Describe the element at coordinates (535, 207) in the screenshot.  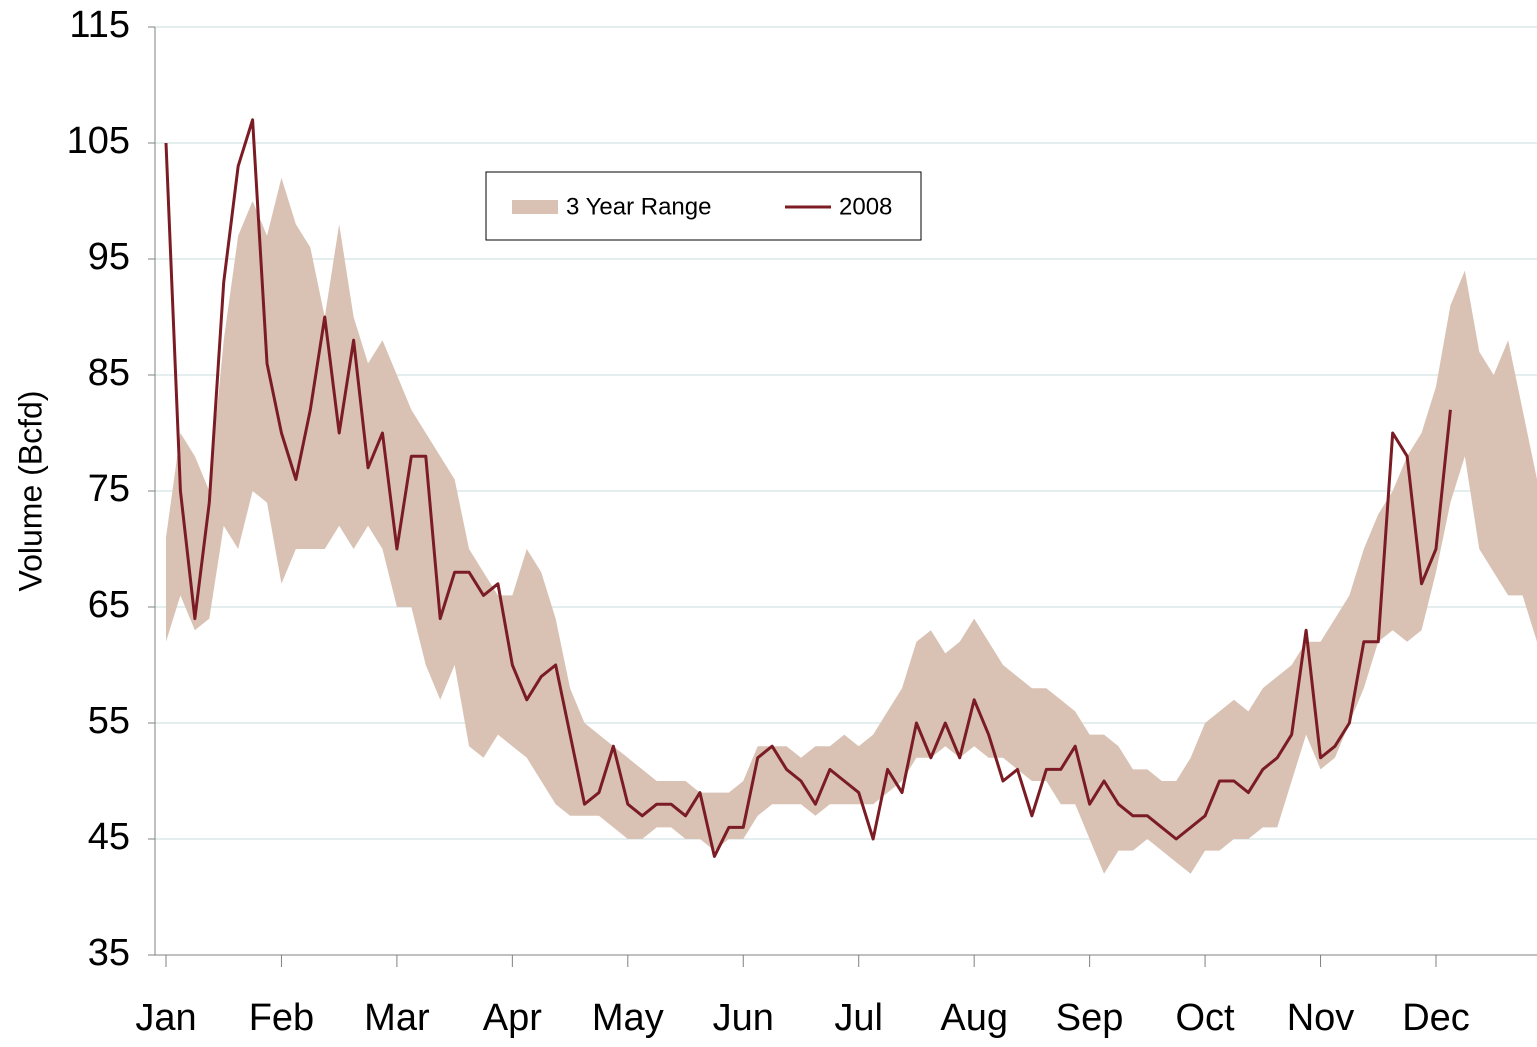
I see `legend-swatch` at that location.